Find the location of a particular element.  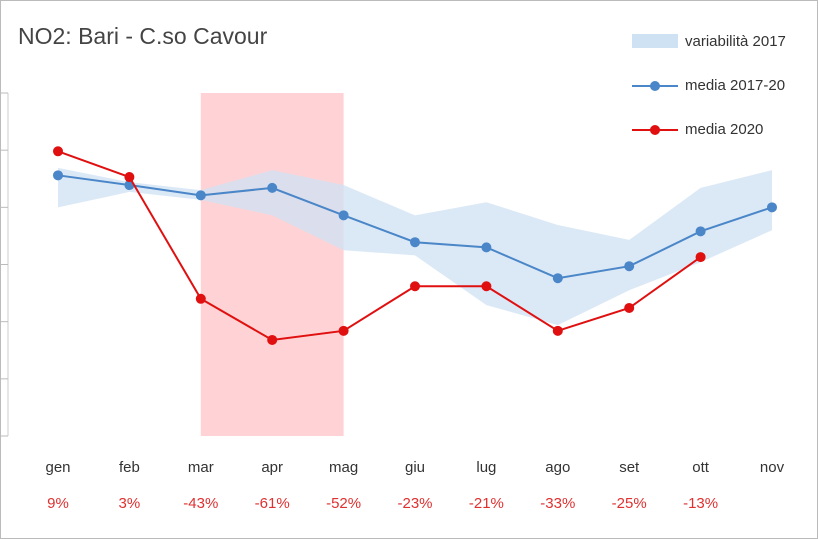

x-tick-label: giu is located at coordinates (415, 467).